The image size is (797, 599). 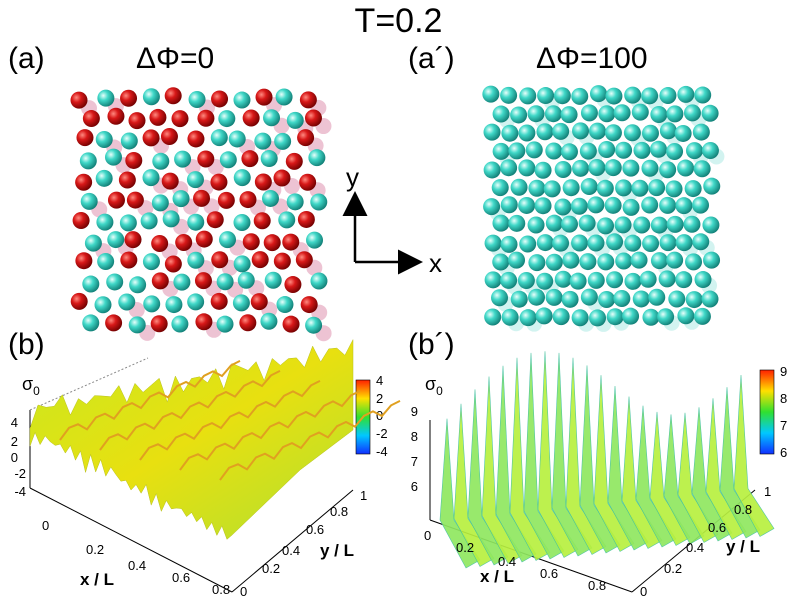 I want to click on ylabel-b-prime: y / L, so click(x=743, y=546).